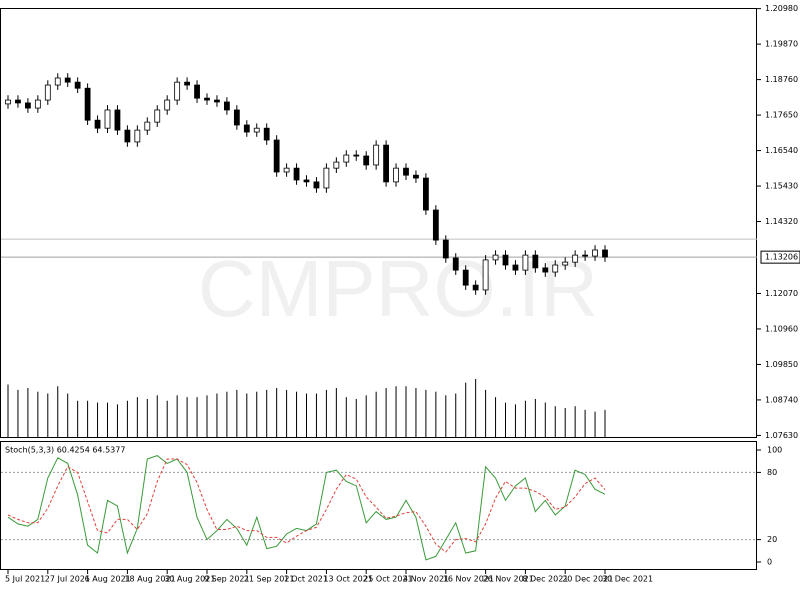  What do you see at coordinates (508, 579) in the screenshot?
I see `x-tick-label: 26 Nov 2021` at bounding box center [508, 579].